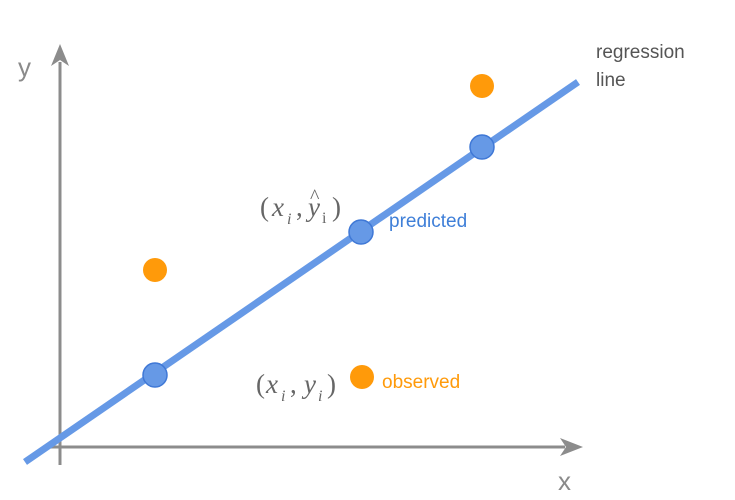 The height and width of the screenshot is (500, 735). I want to click on observed-notation: ( x i , y i ), so click(296, 387).